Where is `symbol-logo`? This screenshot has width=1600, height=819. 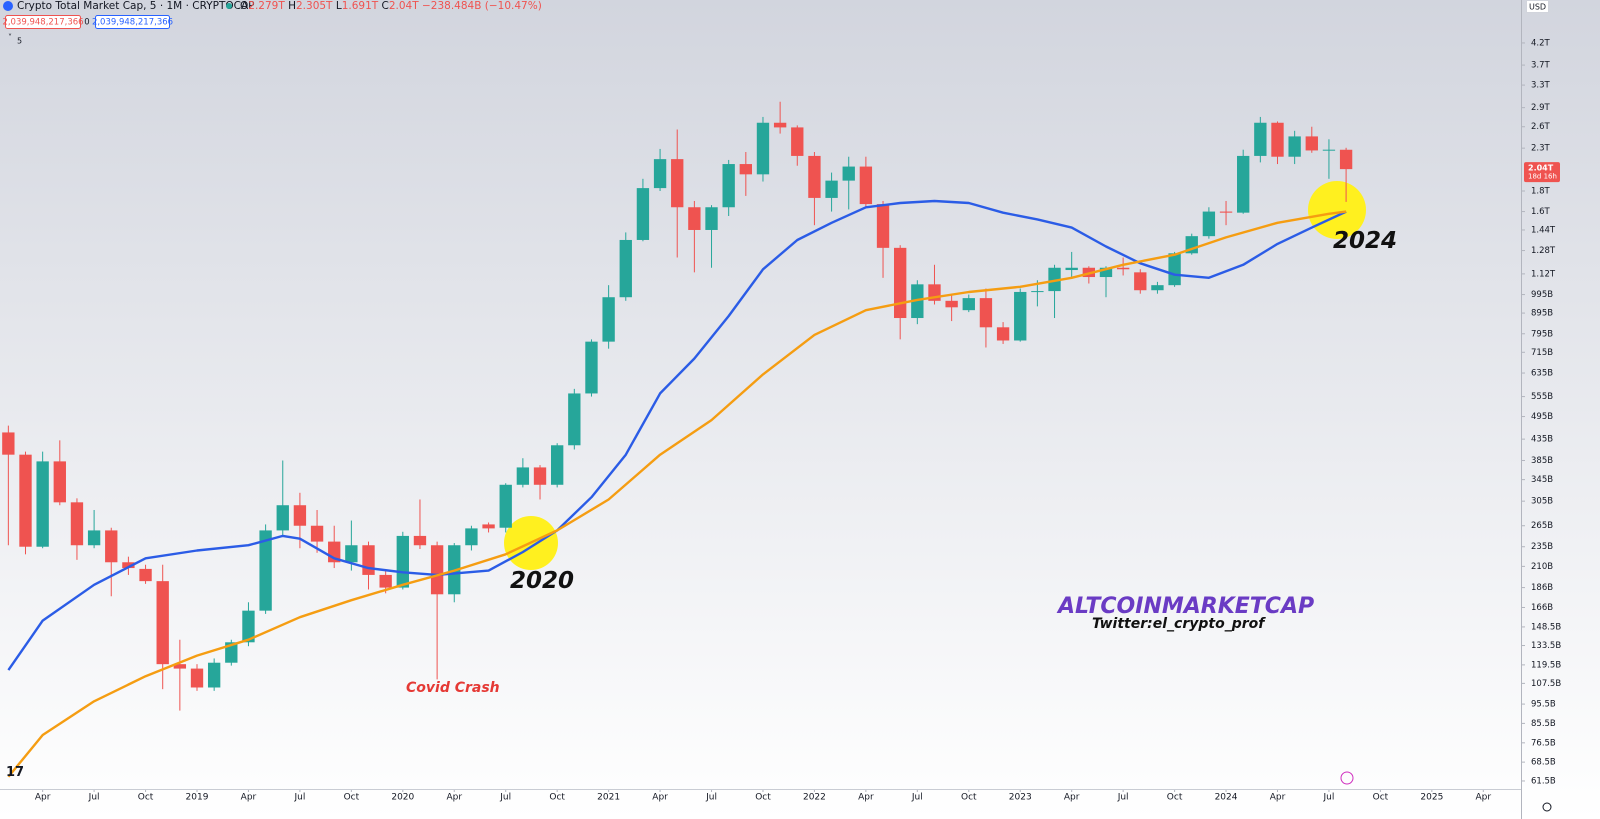 symbol-logo is located at coordinates (8, 6).